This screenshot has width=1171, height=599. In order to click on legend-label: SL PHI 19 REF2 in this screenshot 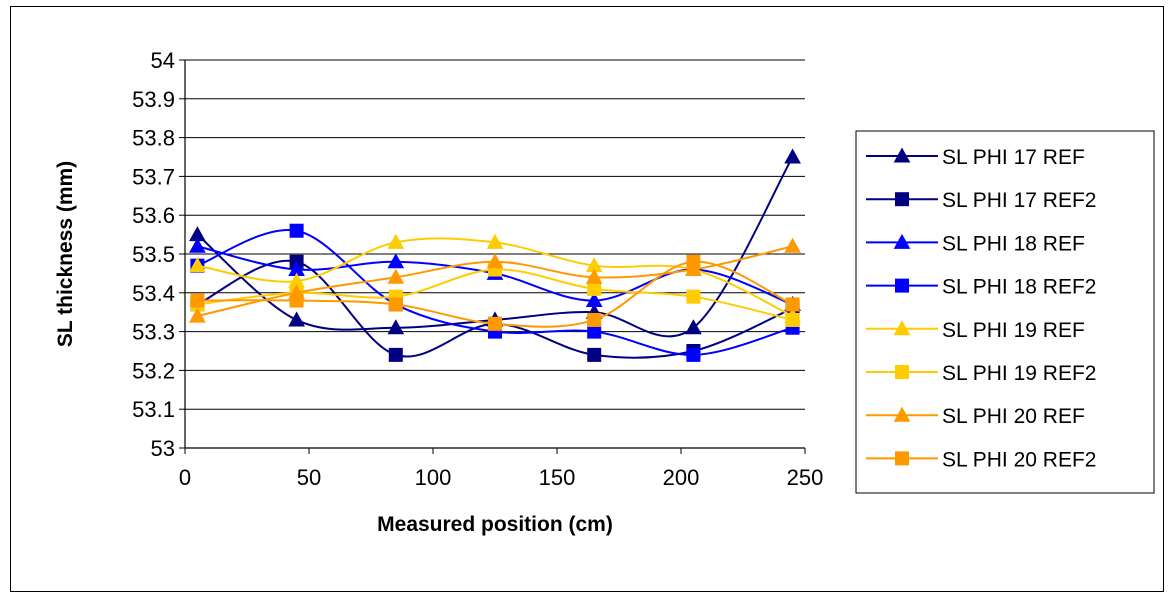, I will do `click(1019, 373)`.